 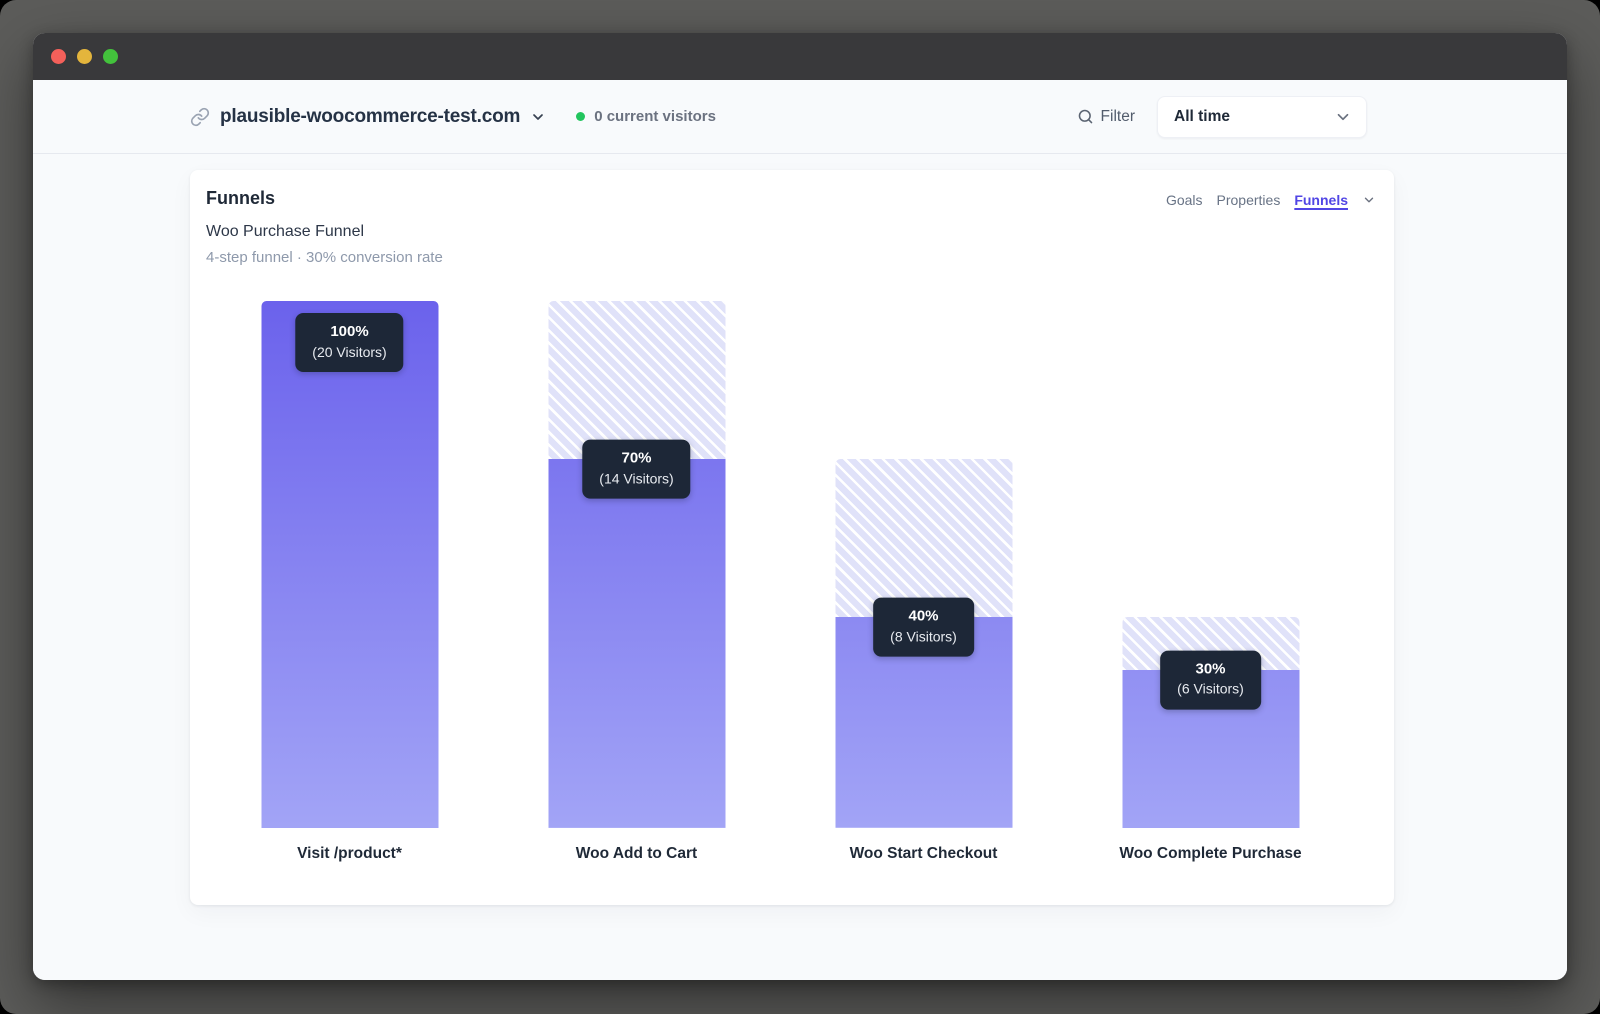 I want to click on funnel-step-label: Woo Complete Purchase, so click(x=1210, y=853).